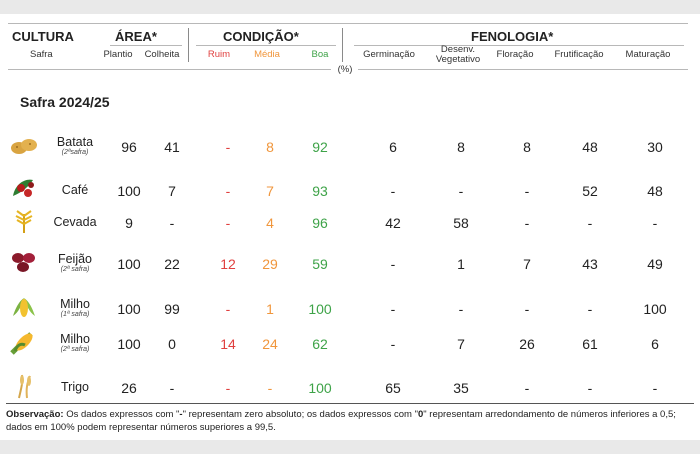 This screenshot has height=454, width=700. What do you see at coordinates (118, 54) in the screenshot?
I see `subheader-plantio: Plantio` at bounding box center [118, 54].